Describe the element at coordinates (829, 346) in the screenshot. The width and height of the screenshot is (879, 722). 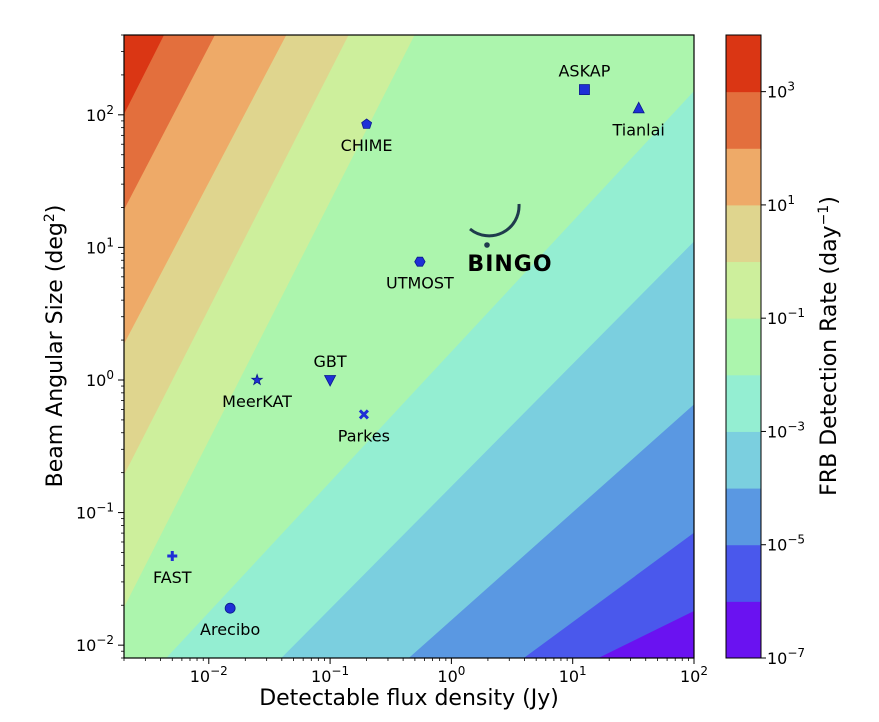
I see `colorbar-label: FRB Detection Rate (day−1)` at that location.